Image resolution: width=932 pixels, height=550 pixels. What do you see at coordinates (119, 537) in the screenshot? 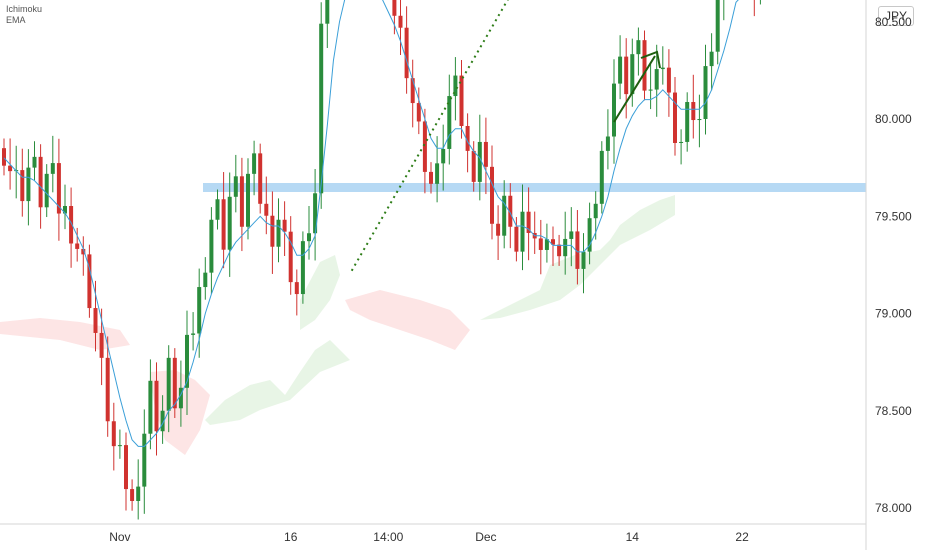
I see `x-tick-label: Nov` at bounding box center [119, 537].